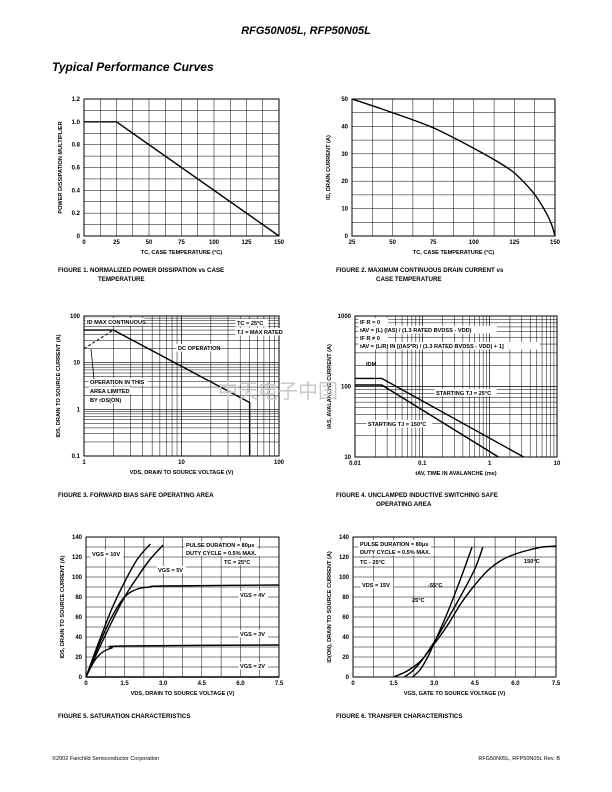  I want to click on y-tick-label: 0.8, so click(76, 146).